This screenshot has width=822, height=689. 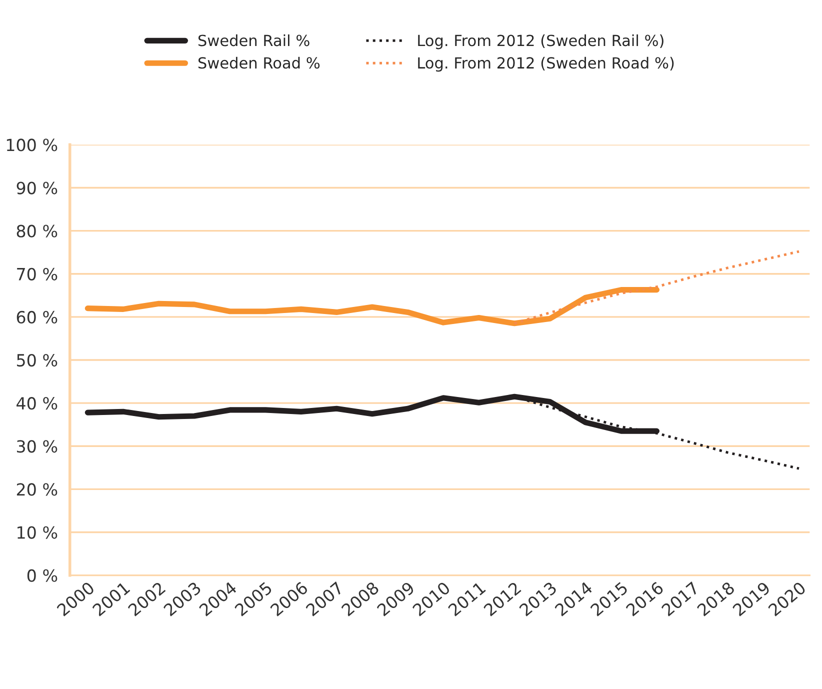 I want to click on legend-label: Sweden Rail %, so click(x=254, y=40).